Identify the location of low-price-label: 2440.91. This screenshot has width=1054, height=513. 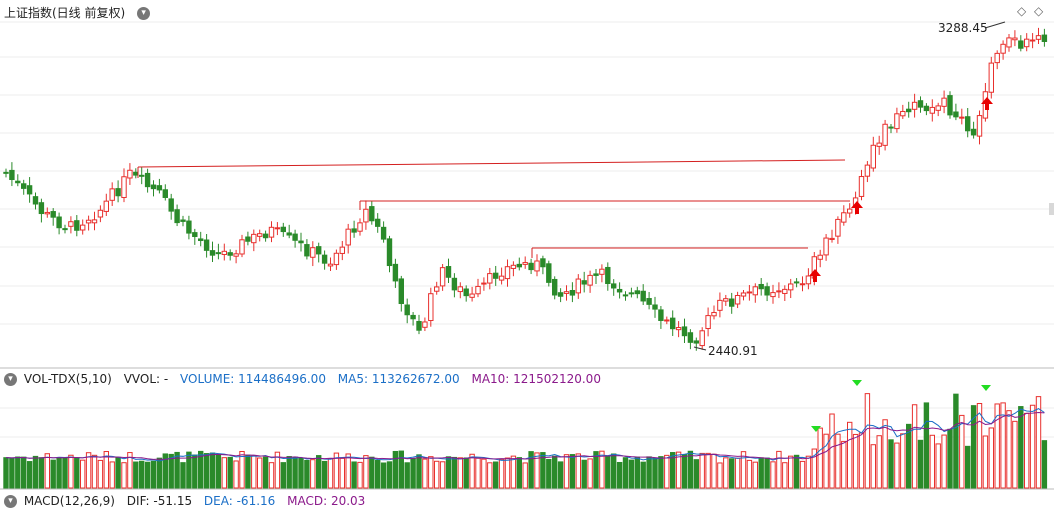
(733, 351).